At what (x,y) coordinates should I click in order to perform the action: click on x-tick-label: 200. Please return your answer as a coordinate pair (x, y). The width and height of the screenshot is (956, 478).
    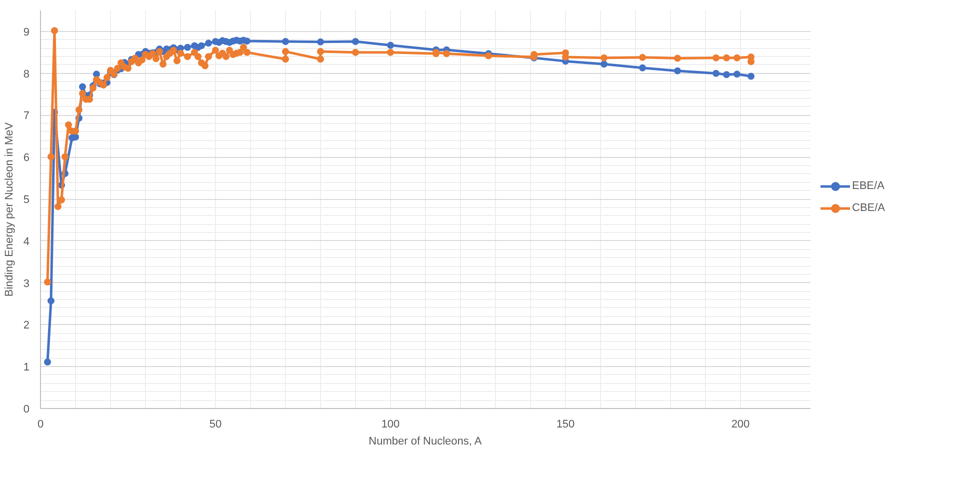
    Looking at the image, I should click on (740, 424).